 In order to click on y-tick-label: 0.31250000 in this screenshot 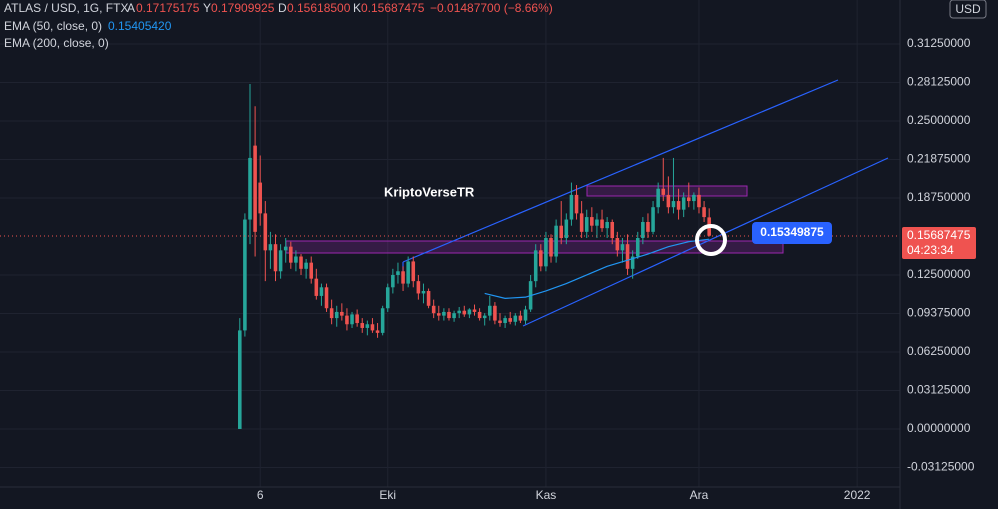, I will do `click(939, 43)`.